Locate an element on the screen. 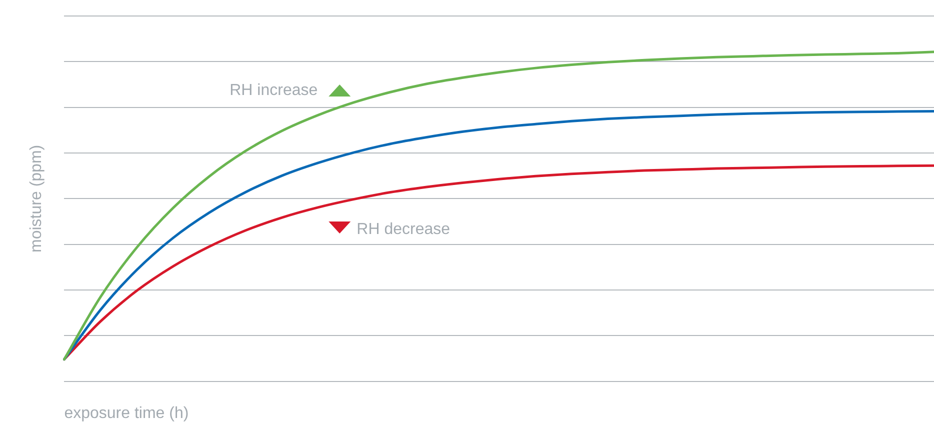 The width and height of the screenshot is (934, 423). series-label: RH increase is located at coordinates (274, 90).